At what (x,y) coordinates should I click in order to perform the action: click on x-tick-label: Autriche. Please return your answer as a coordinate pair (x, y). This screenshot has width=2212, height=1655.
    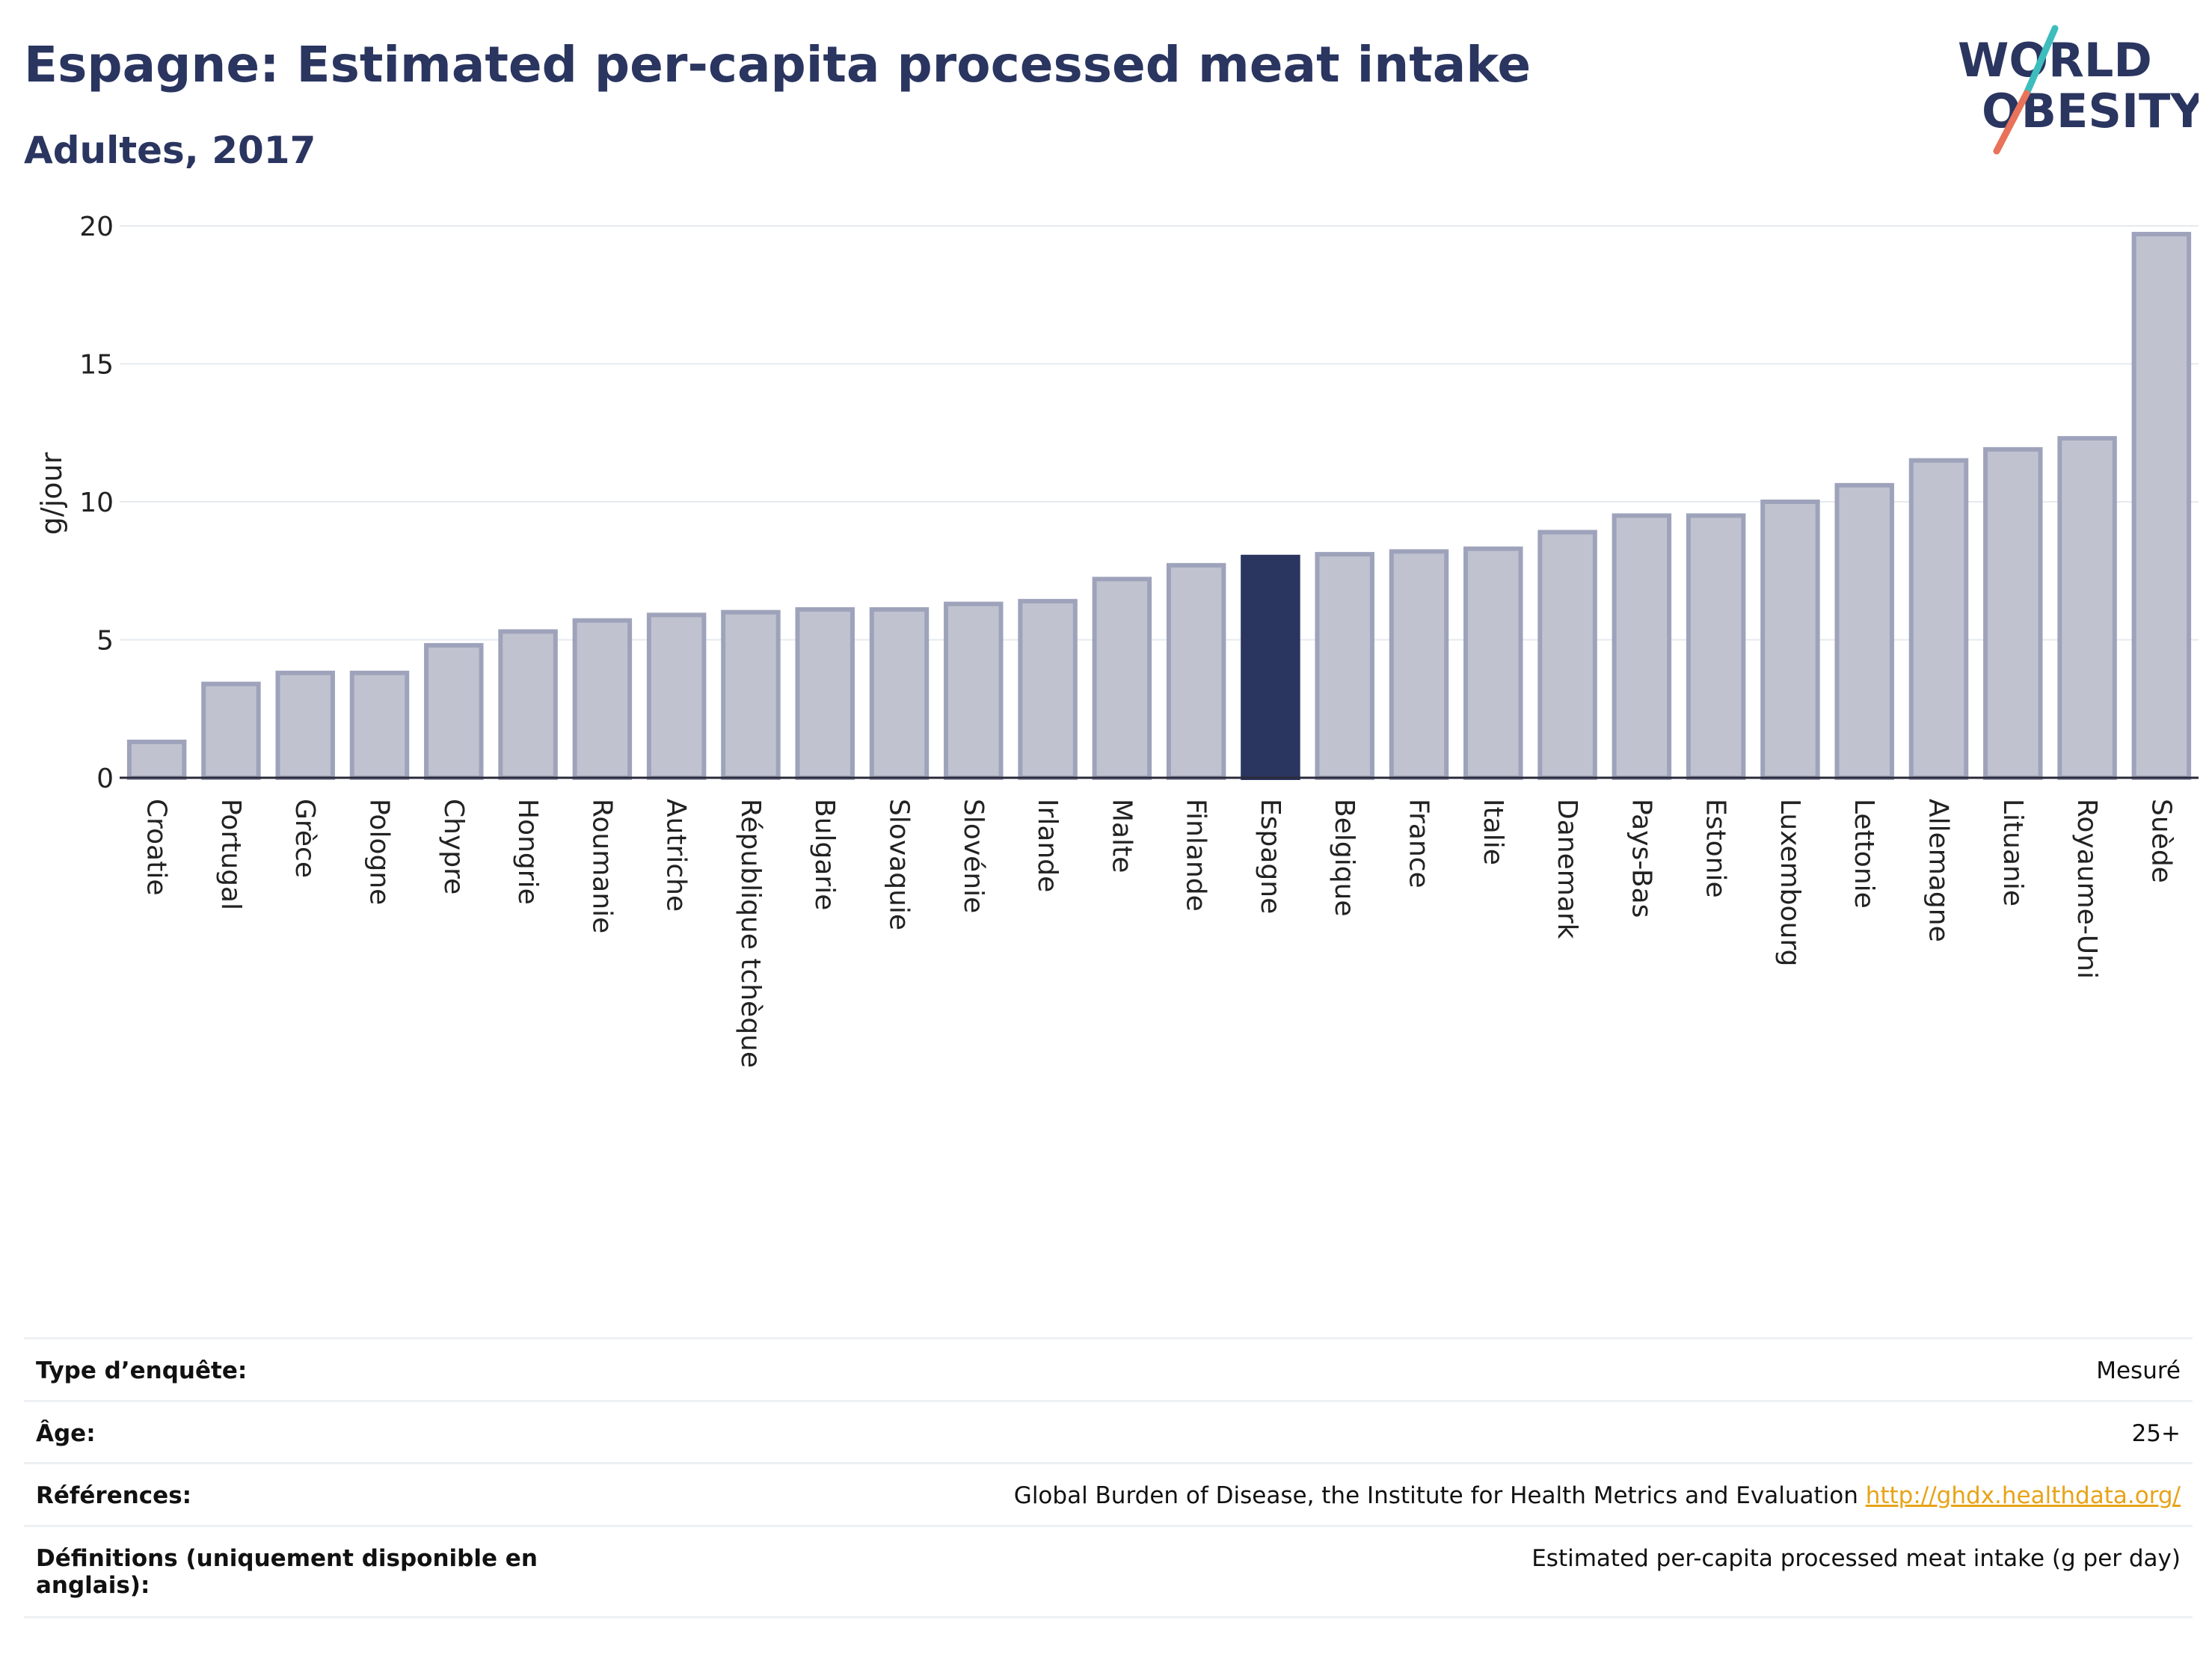
    Looking at the image, I should click on (676, 855).